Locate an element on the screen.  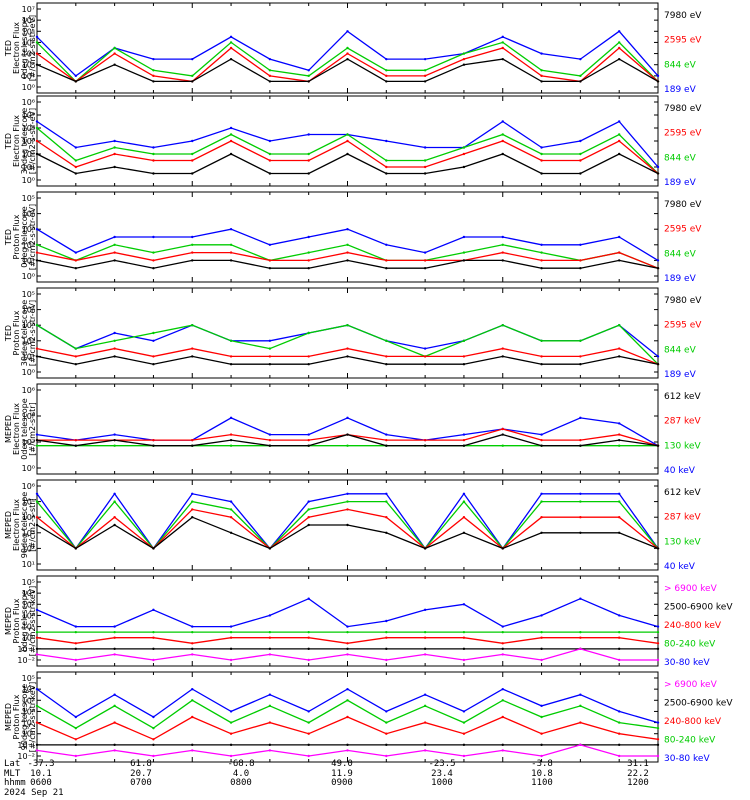
legend-entry: 130 keV is located at coordinates (682, 542).